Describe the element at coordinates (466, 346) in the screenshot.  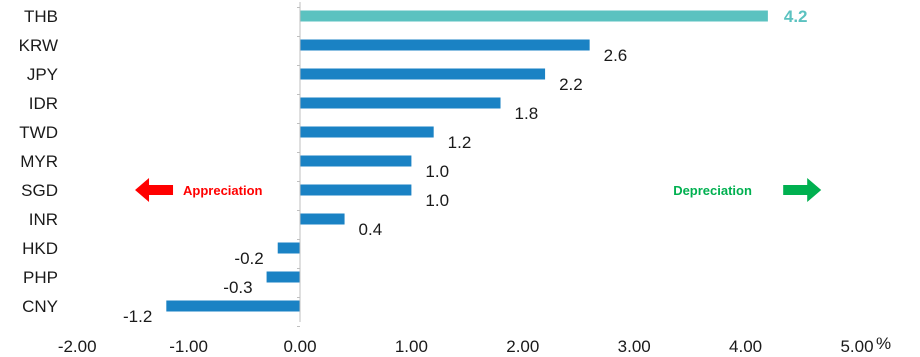
I see `x-tick-labels: -2.00 -1.00 0.00 1.00 2.00 3.00 4.00 5.00` at that location.